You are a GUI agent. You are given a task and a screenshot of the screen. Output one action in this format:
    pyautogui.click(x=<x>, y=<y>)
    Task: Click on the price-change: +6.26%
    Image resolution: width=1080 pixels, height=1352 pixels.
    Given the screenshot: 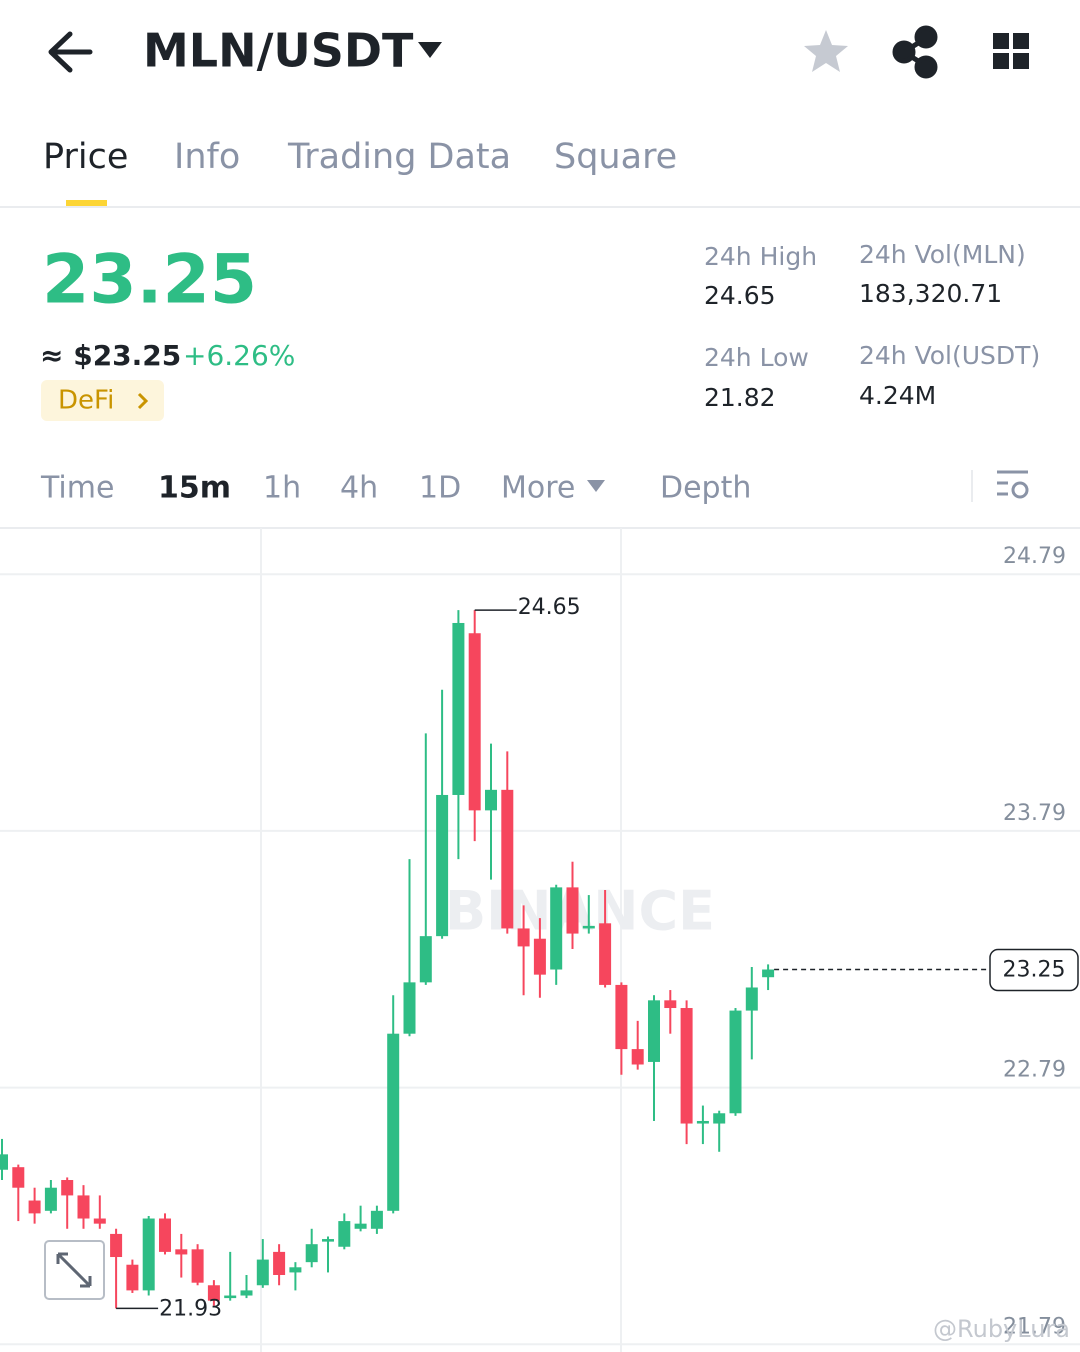 What is the action you would take?
    pyautogui.click(x=239, y=355)
    